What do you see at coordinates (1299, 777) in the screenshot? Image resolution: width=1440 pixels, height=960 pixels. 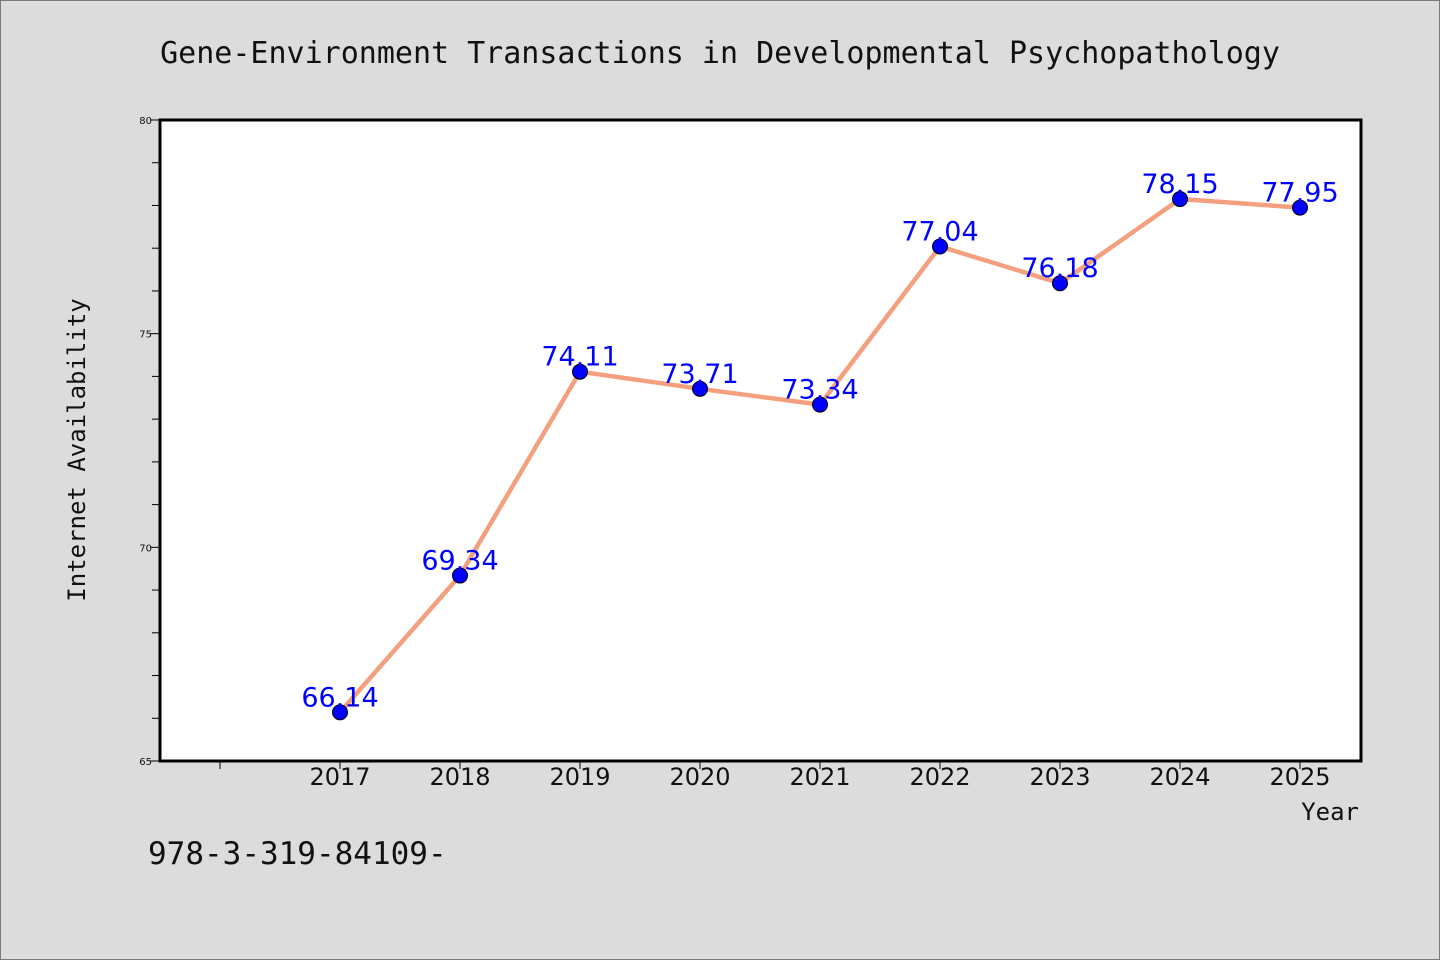 I see `x-tick-label: 2025` at bounding box center [1299, 777].